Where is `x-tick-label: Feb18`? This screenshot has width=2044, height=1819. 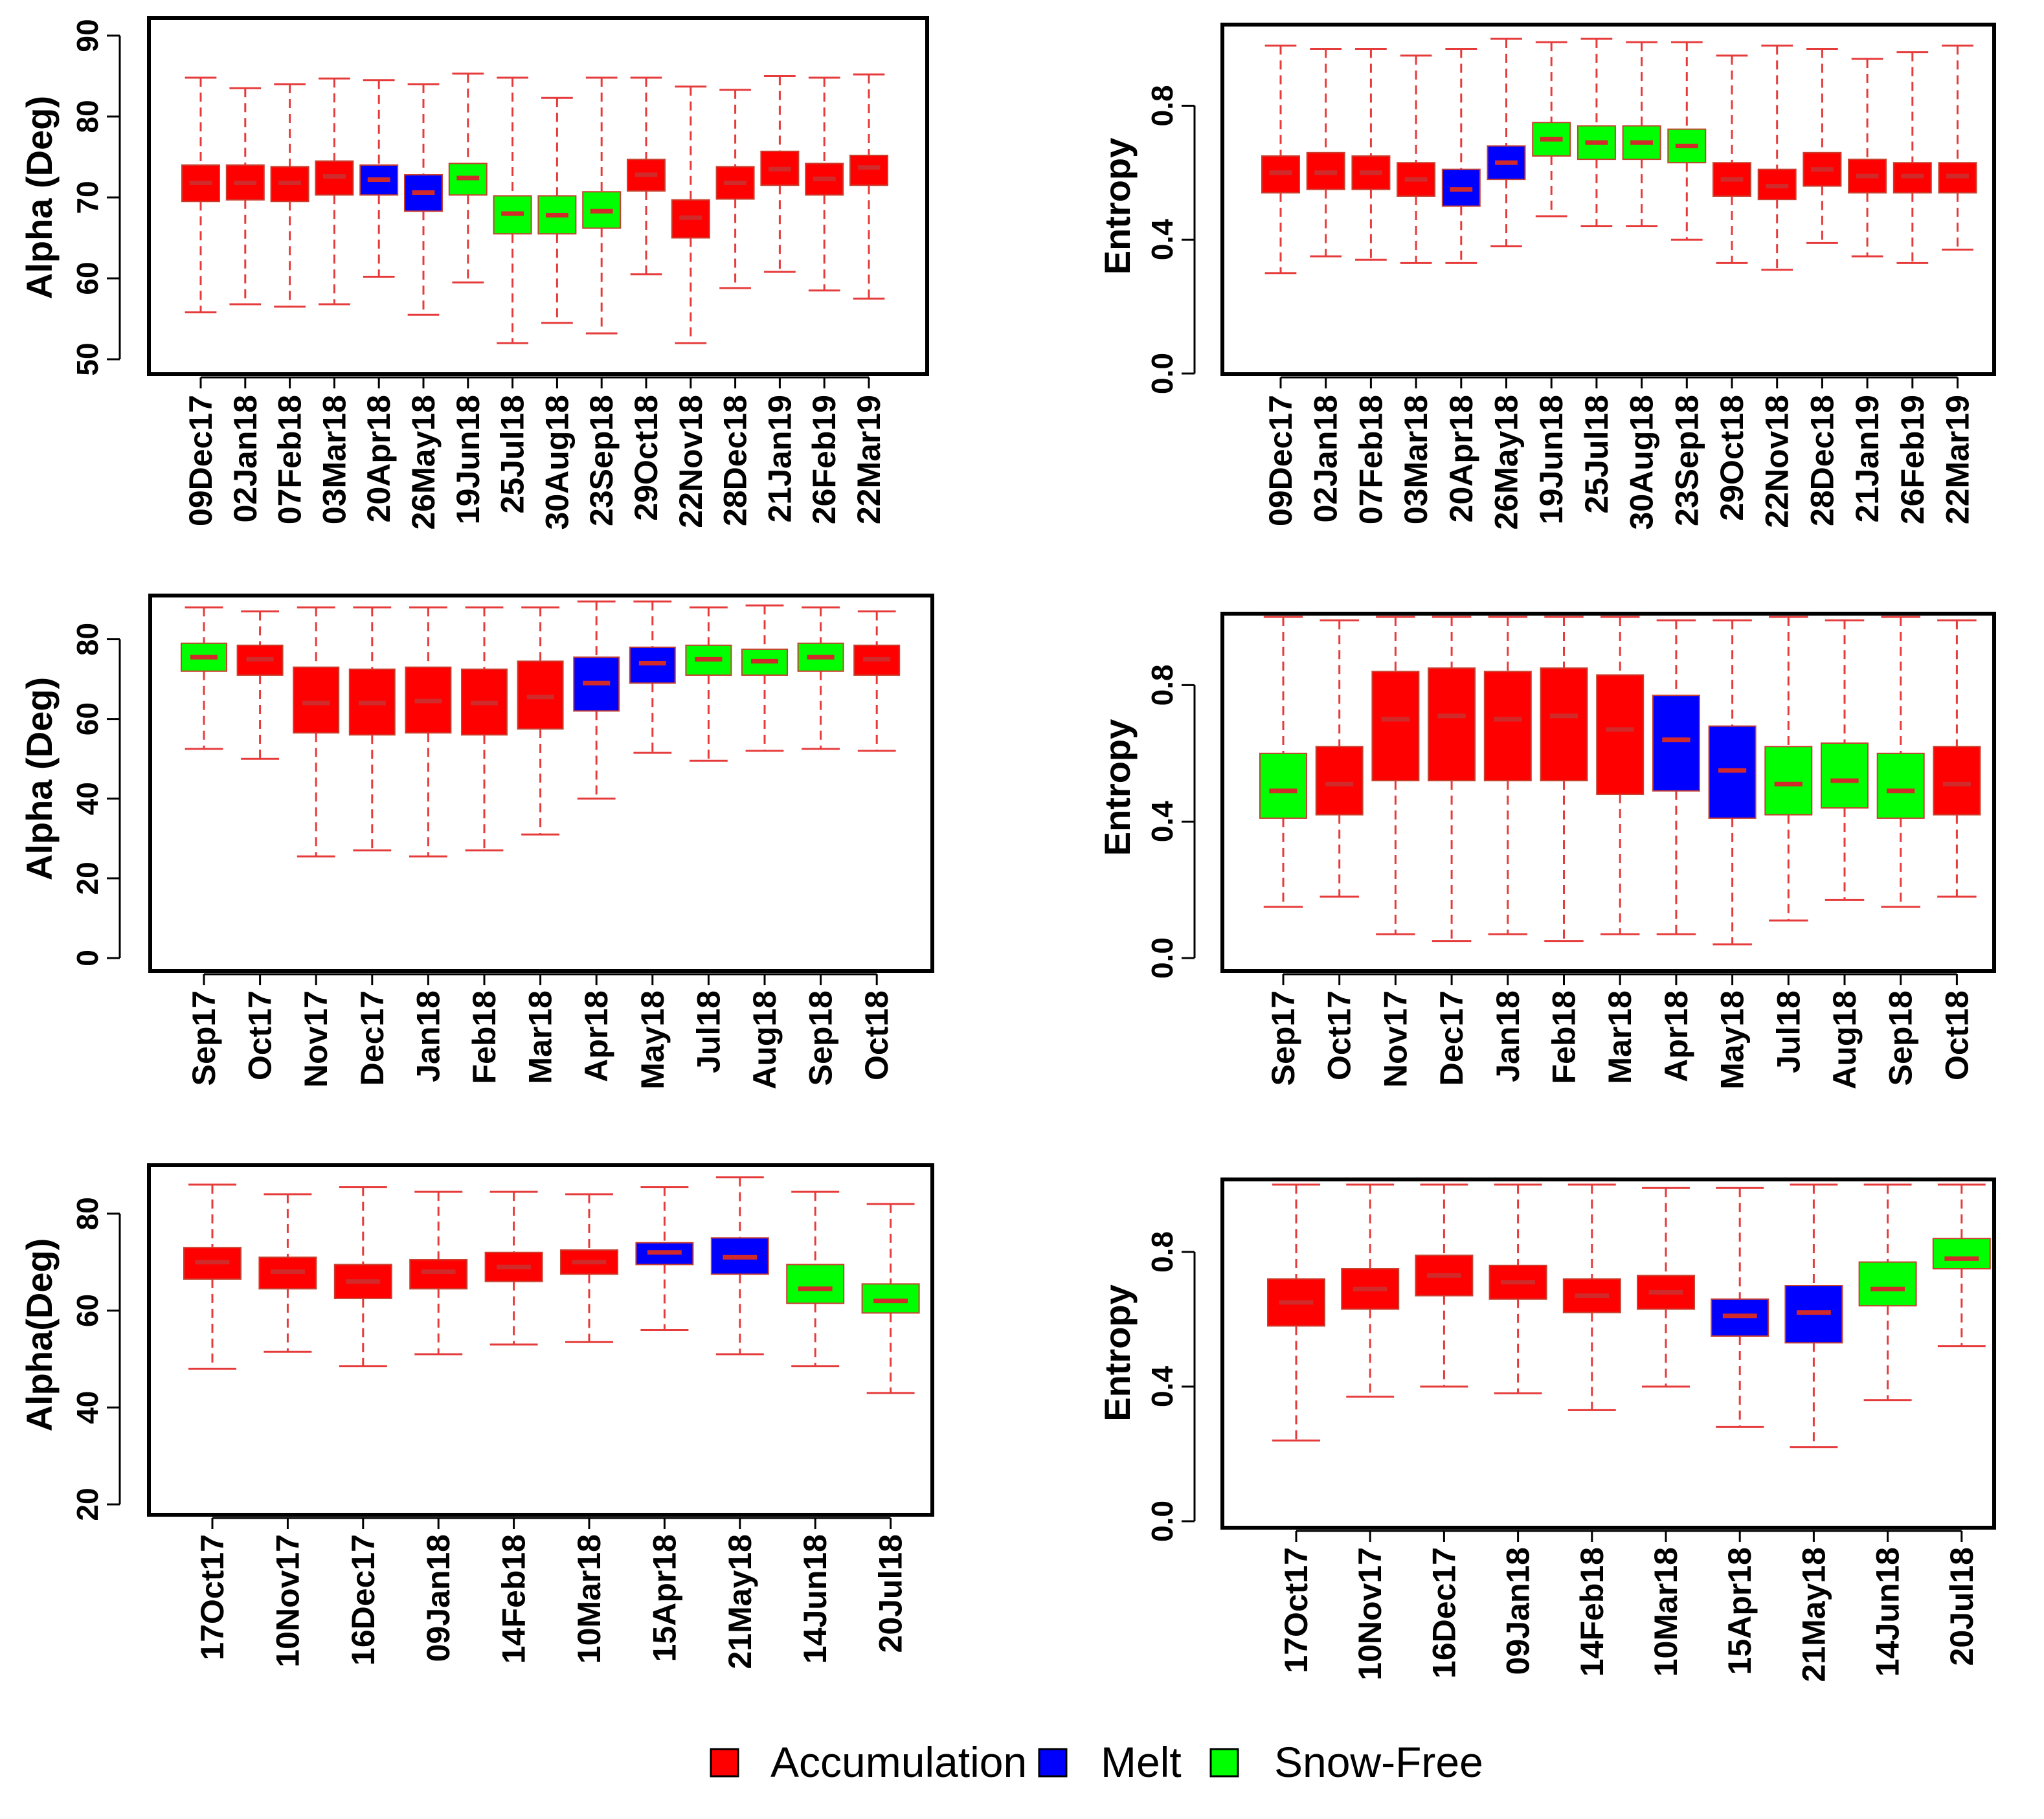 x-tick-label: Feb18 is located at coordinates (484, 1037).